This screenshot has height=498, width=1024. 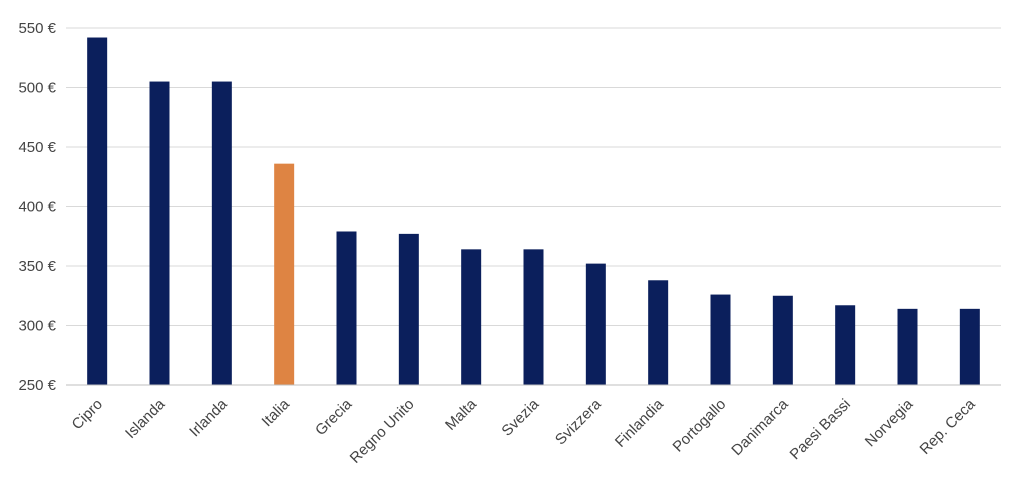 I want to click on x-tick-label: Portogallo, so click(x=700, y=426).